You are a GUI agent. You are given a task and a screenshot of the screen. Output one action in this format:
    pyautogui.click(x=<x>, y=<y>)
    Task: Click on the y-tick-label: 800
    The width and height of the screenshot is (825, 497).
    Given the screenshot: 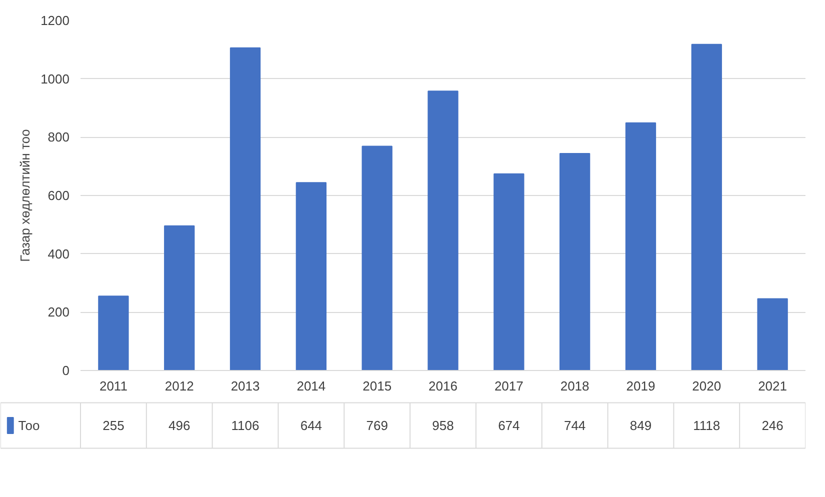 What is the action you would take?
    pyautogui.click(x=59, y=137)
    